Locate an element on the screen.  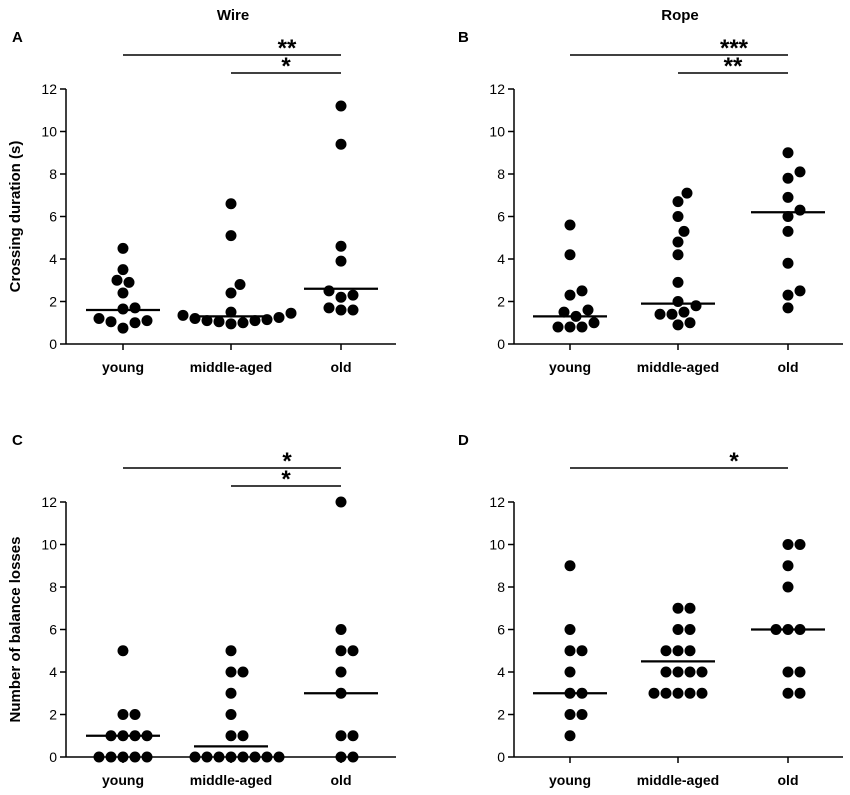
y-axis-label: Crossing duration (s) is located at coordinates (15, 217).